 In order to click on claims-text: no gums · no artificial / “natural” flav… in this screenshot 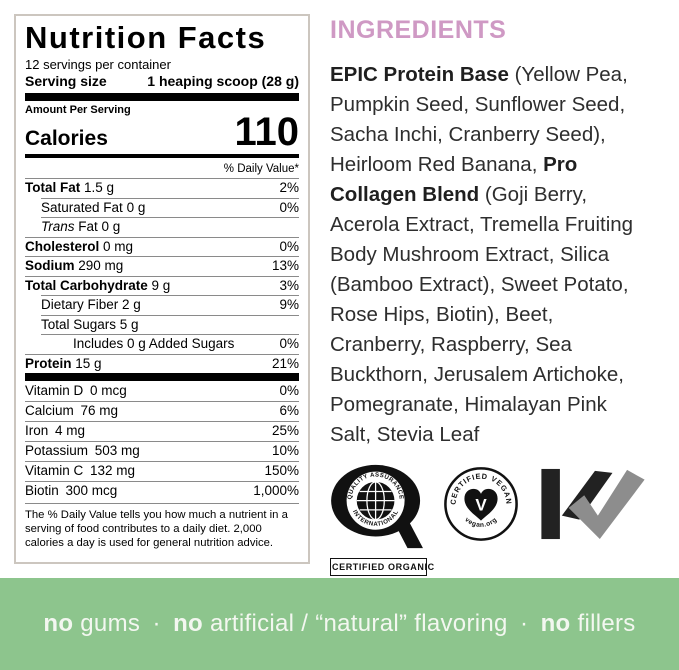, I will do `click(339, 623)`.